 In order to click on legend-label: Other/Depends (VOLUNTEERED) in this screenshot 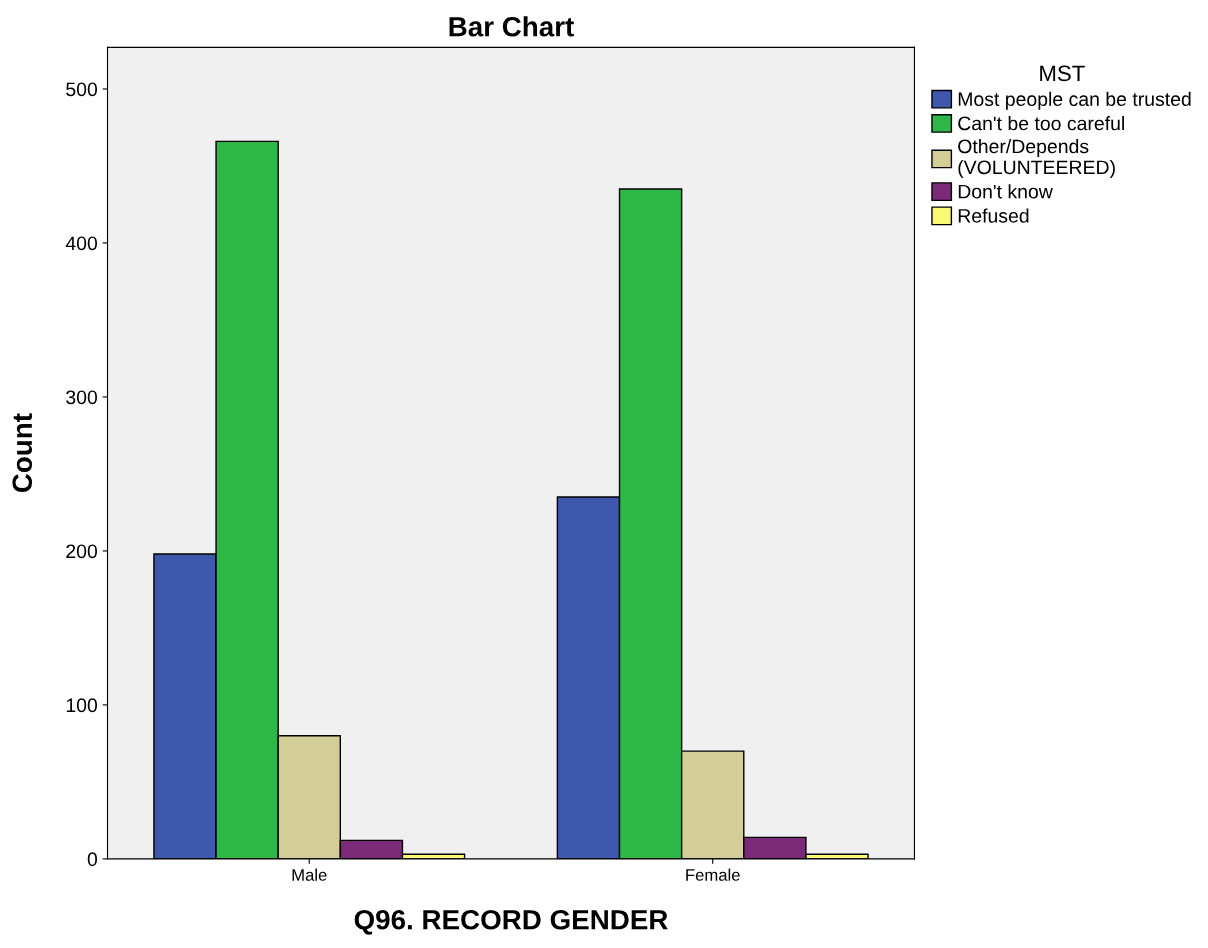, I will do `click(1036, 158)`.